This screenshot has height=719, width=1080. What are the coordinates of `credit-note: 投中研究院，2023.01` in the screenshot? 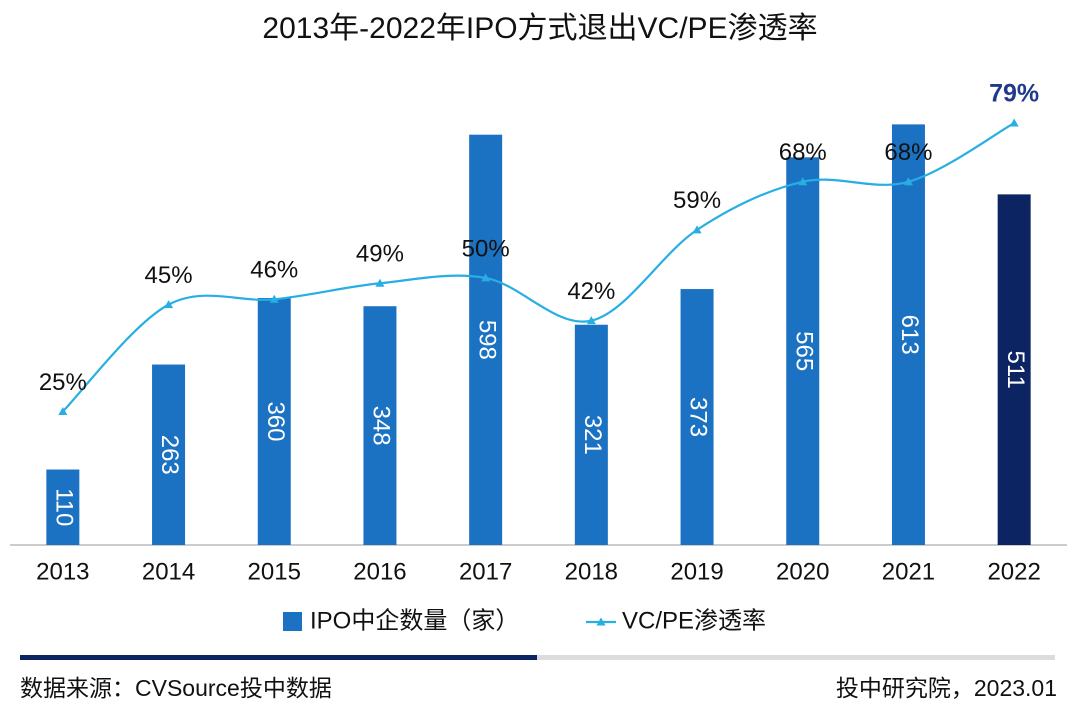 It's located at (946, 688).